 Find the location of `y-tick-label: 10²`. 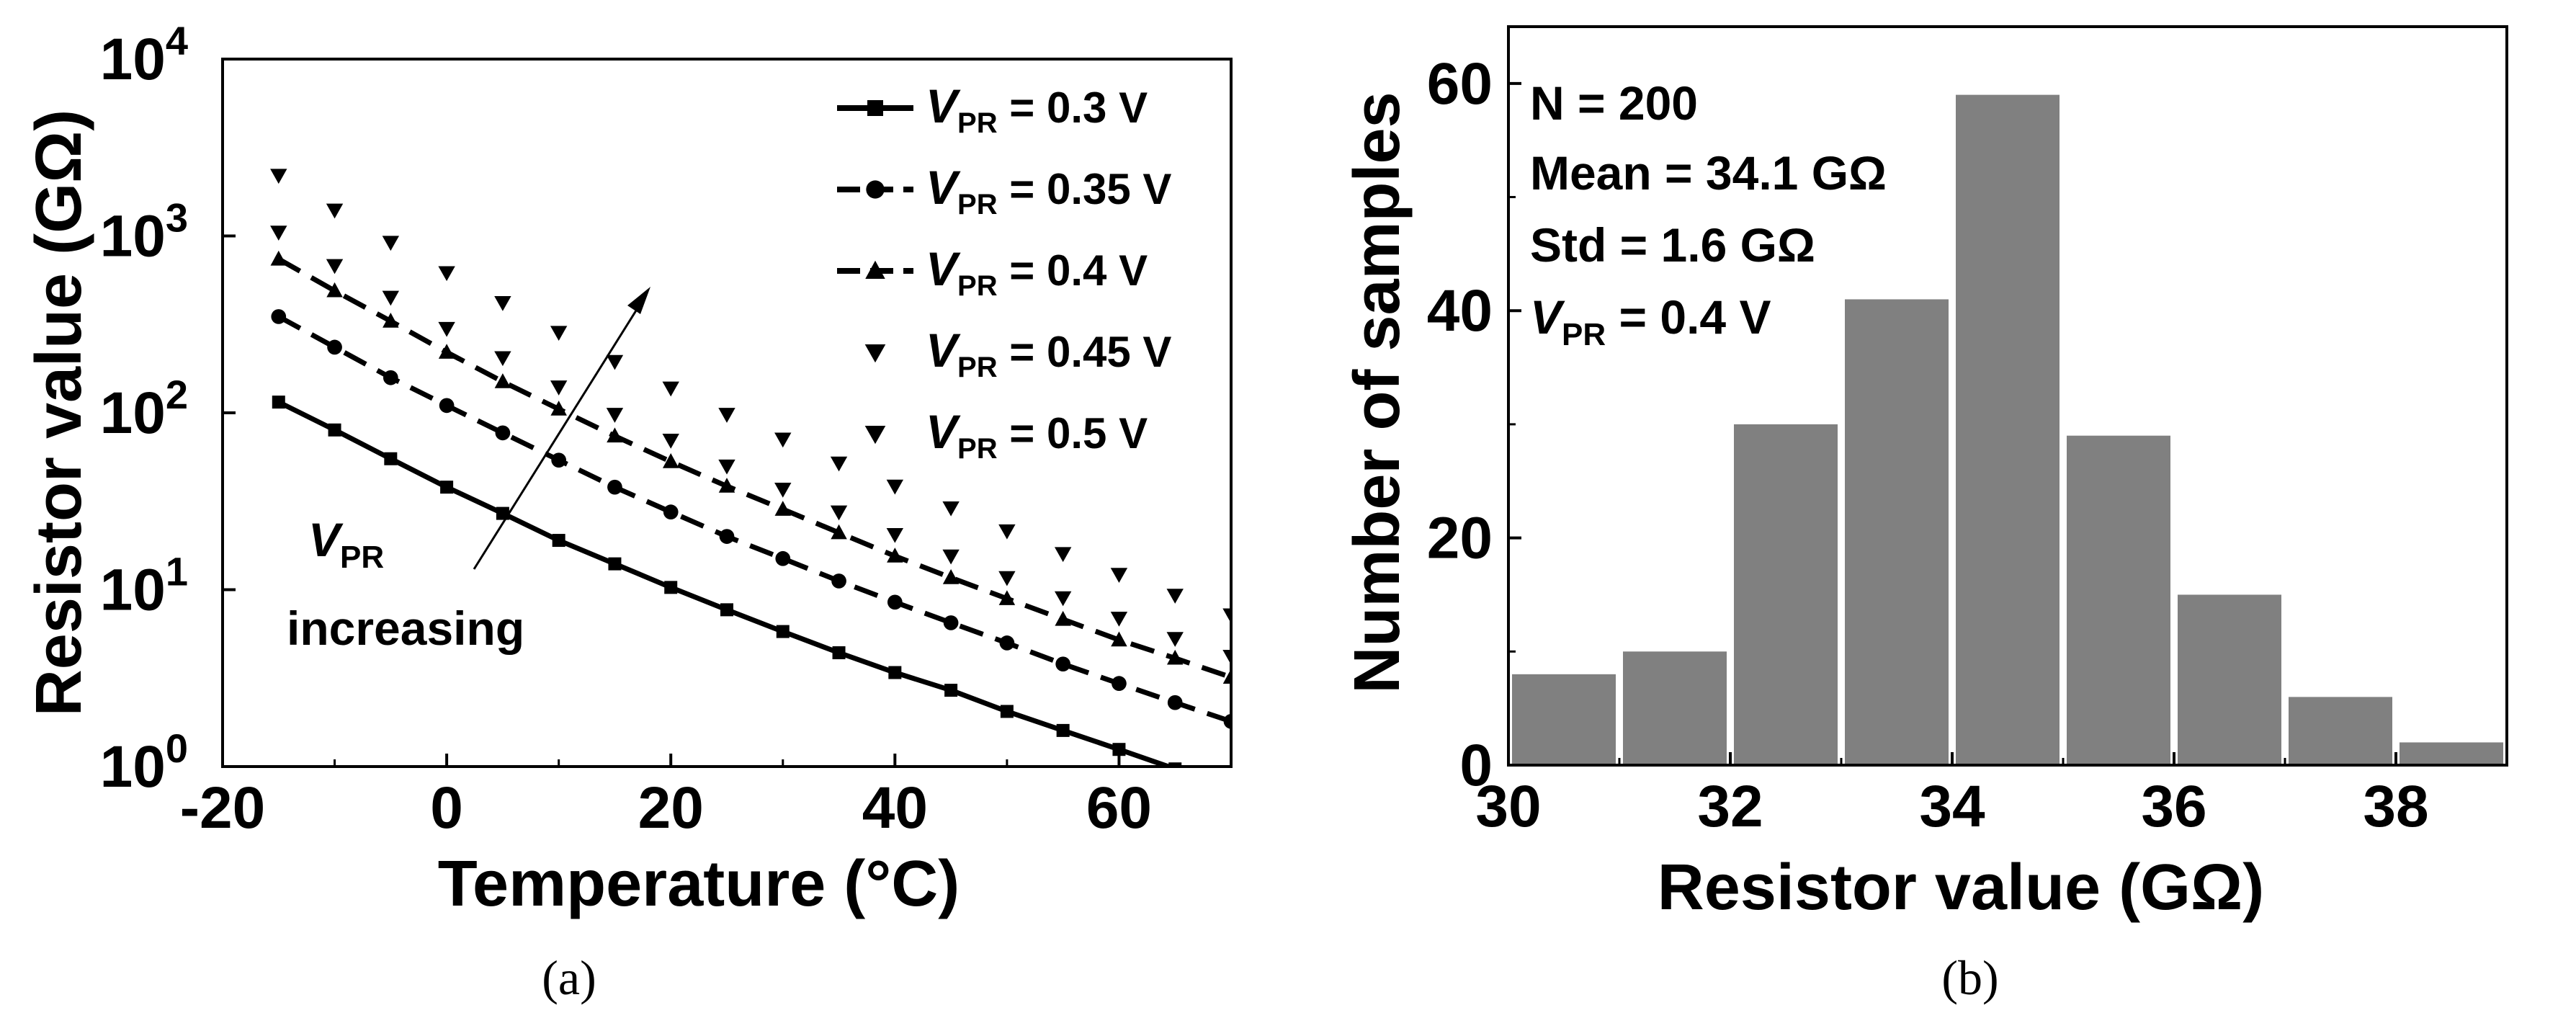

y-tick-label: 10² is located at coordinates (144, 409).